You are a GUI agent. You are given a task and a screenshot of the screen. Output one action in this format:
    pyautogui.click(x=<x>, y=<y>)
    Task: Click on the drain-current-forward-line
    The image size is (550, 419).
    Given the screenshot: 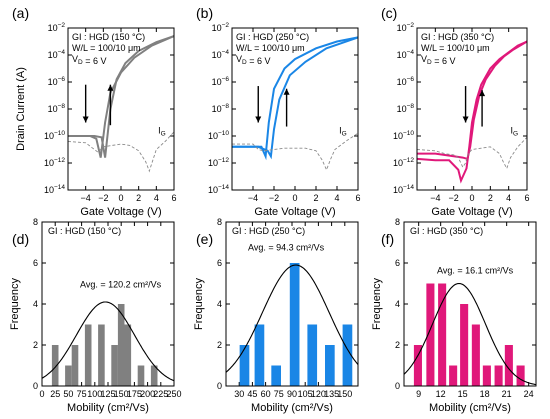 What is the action you would take?
    pyautogui.click(x=121, y=96)
    